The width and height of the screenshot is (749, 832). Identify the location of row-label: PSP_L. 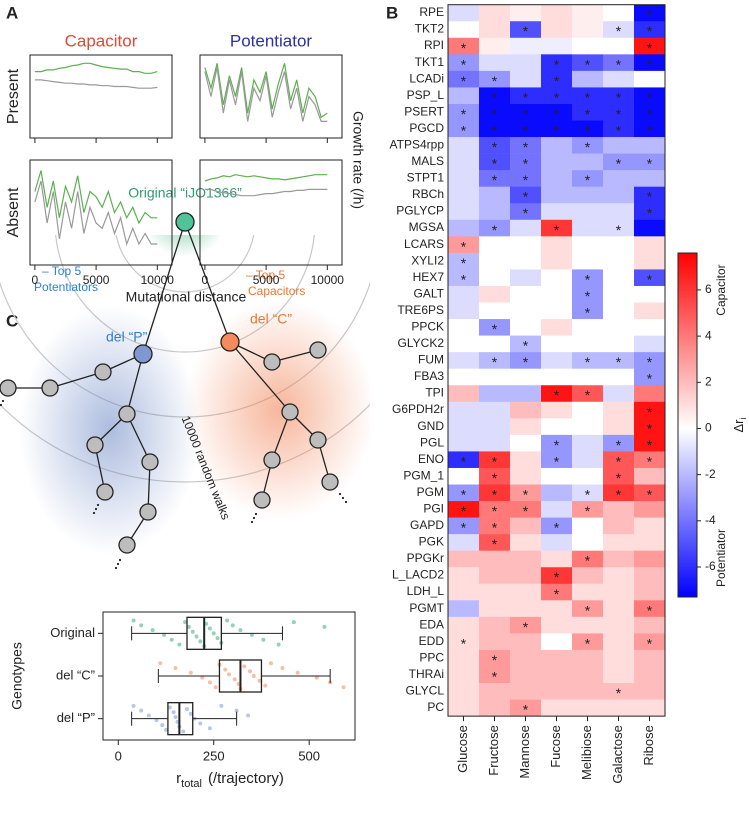
(426, 95).